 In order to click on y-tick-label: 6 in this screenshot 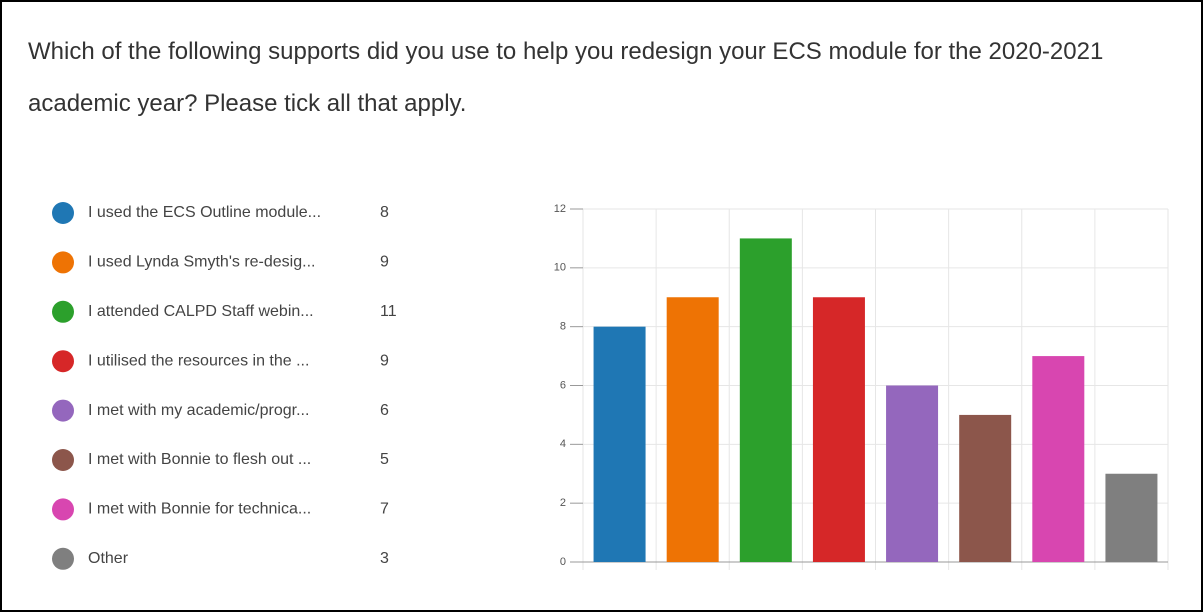, I will do `click(563, 385)`.